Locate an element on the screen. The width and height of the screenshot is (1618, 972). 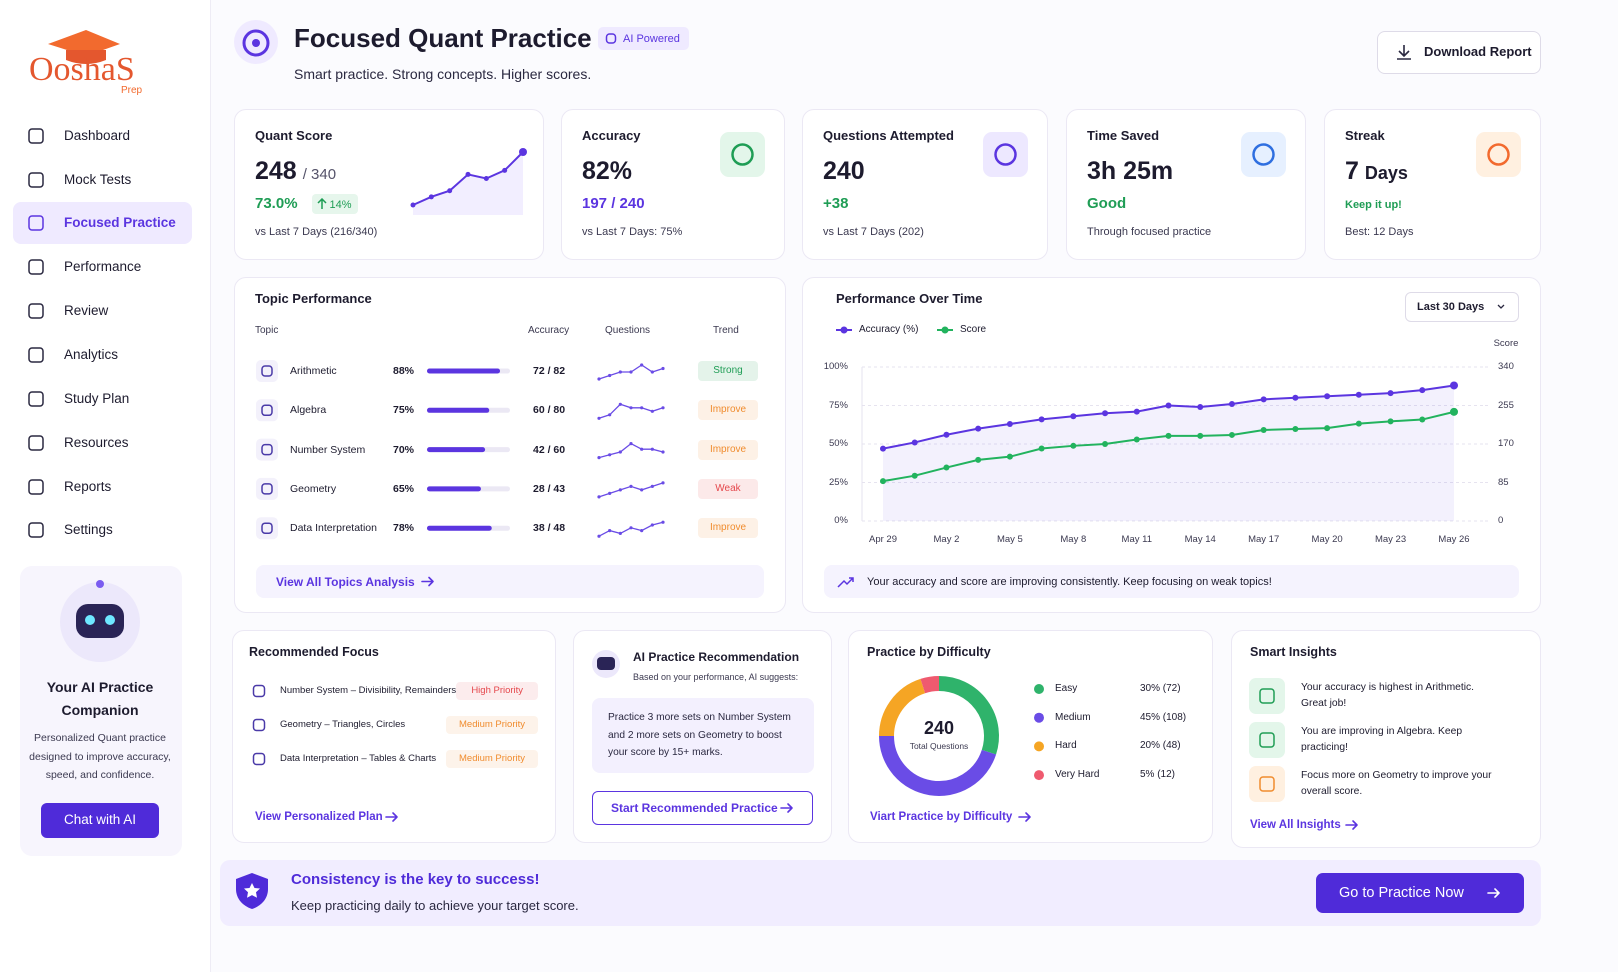
change-badge: 14% is located at coordinates (334, 204).